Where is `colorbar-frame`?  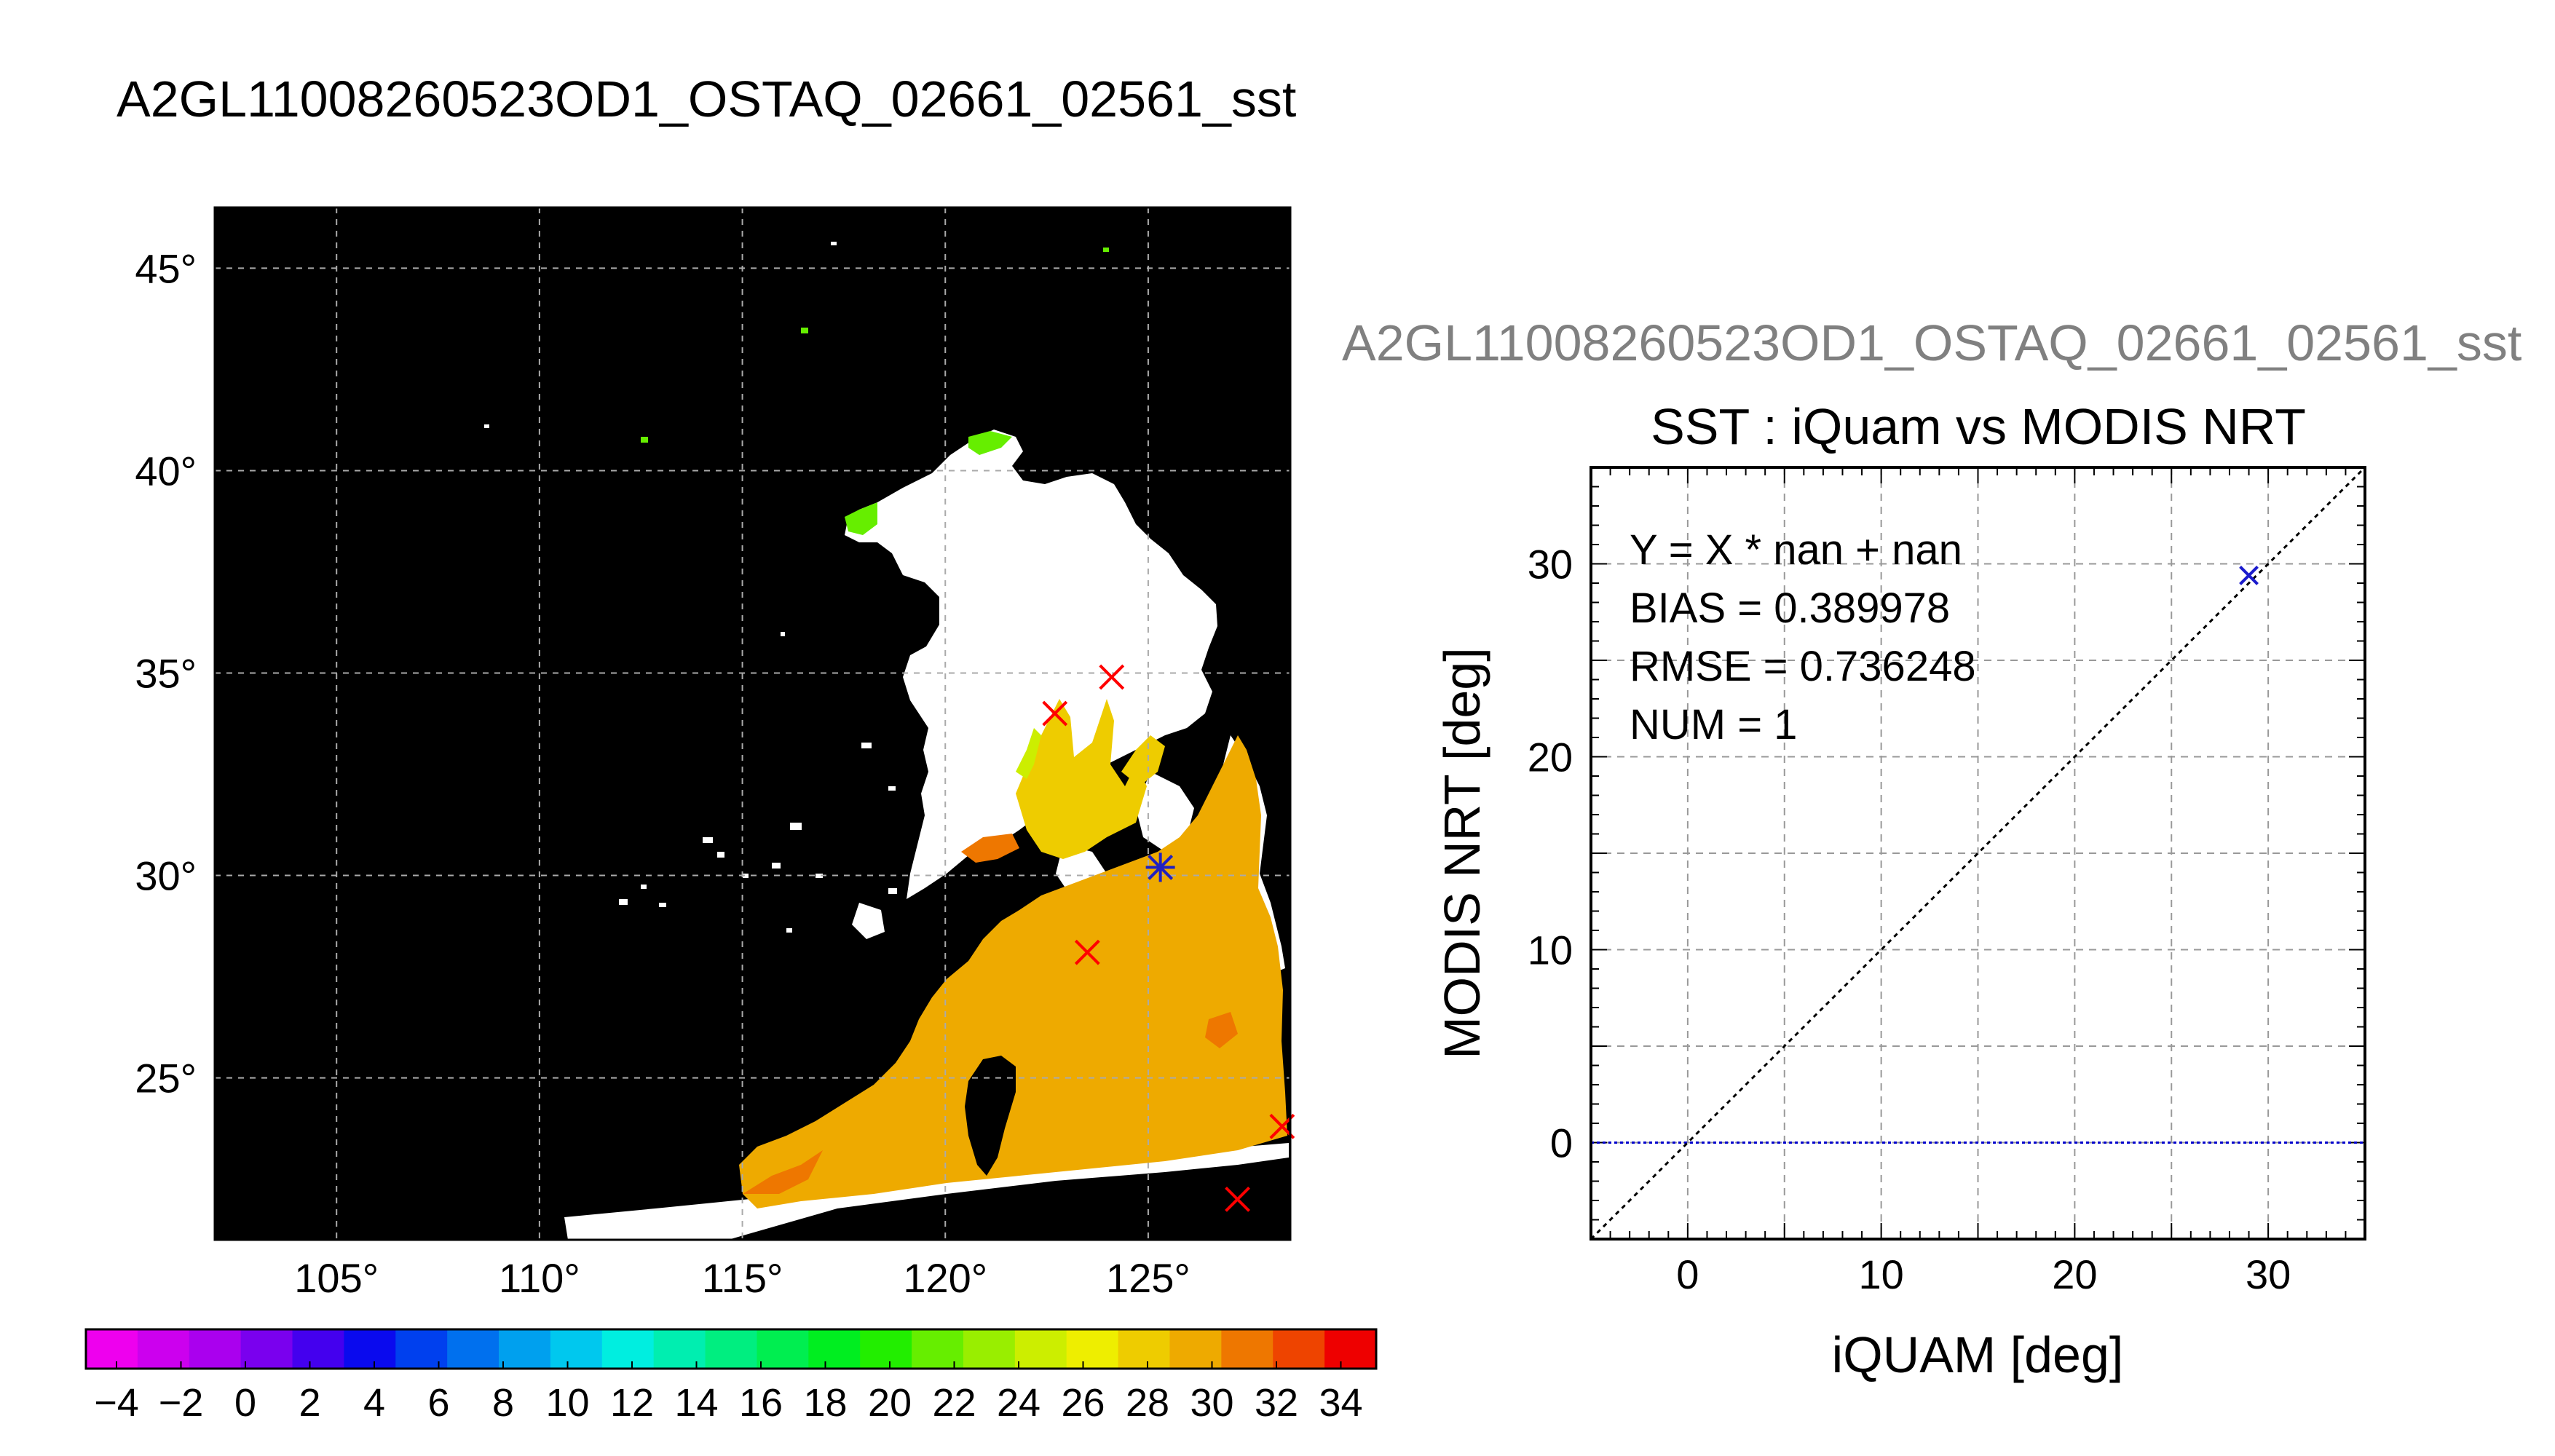 colorbar-frame is located at coordinates (731, 1349).